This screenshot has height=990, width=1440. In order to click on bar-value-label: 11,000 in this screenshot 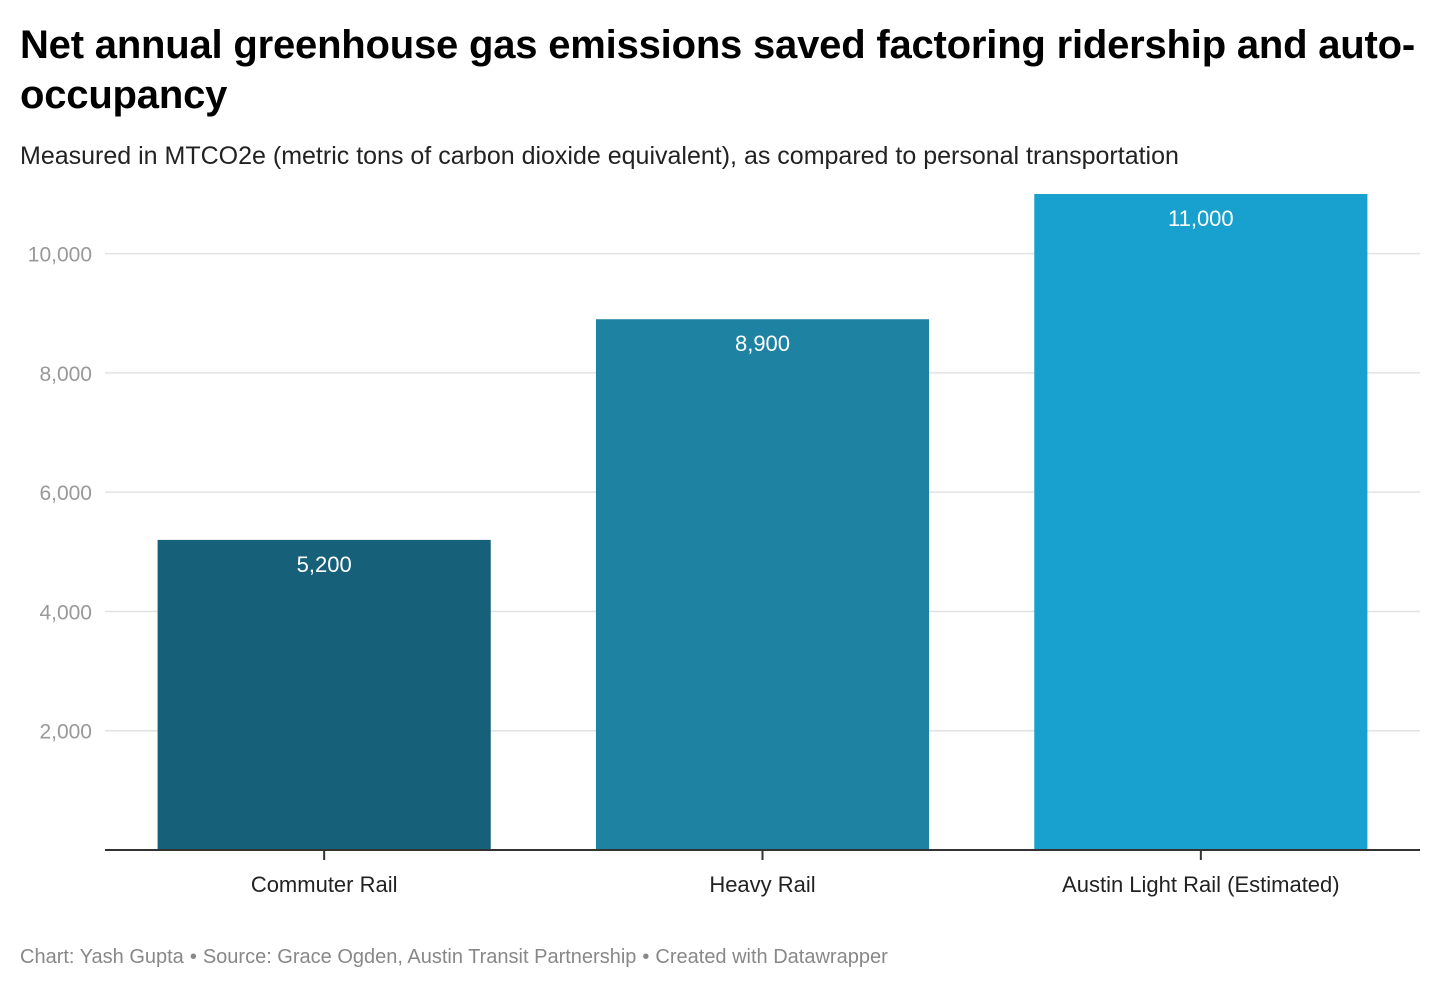, I will do `click(1201, 218)`.